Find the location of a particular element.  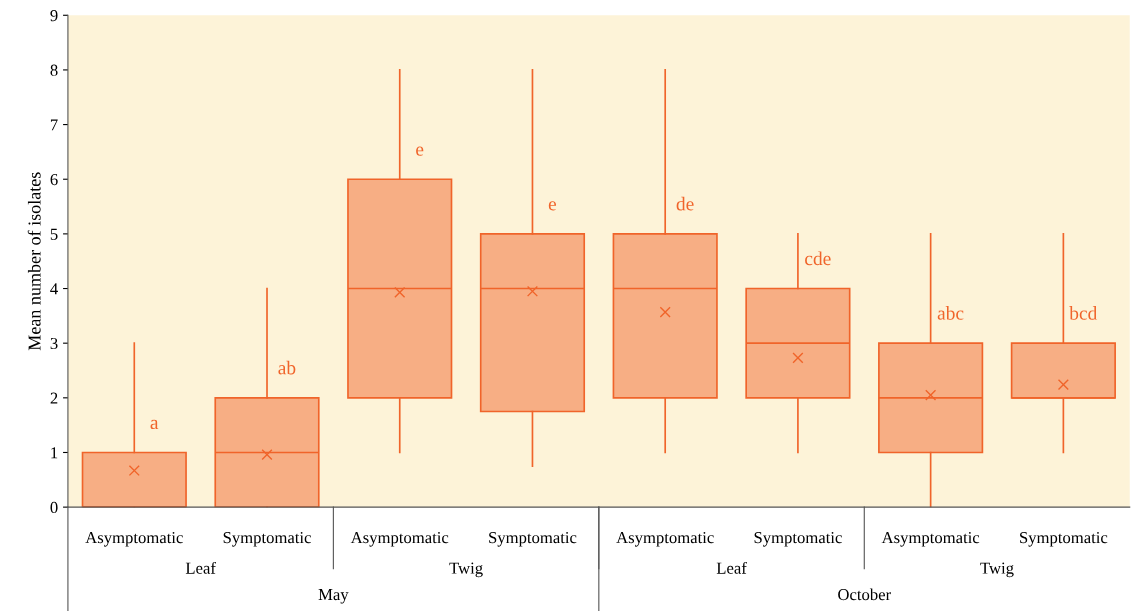

annotation: a is located at coordinates (154, 424).